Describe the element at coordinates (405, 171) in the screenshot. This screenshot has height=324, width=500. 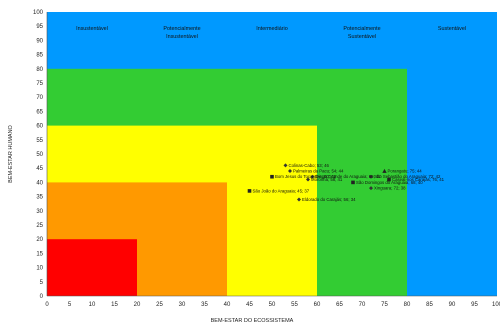
I see `point-label: Porangatu; 75; 44` at that location.